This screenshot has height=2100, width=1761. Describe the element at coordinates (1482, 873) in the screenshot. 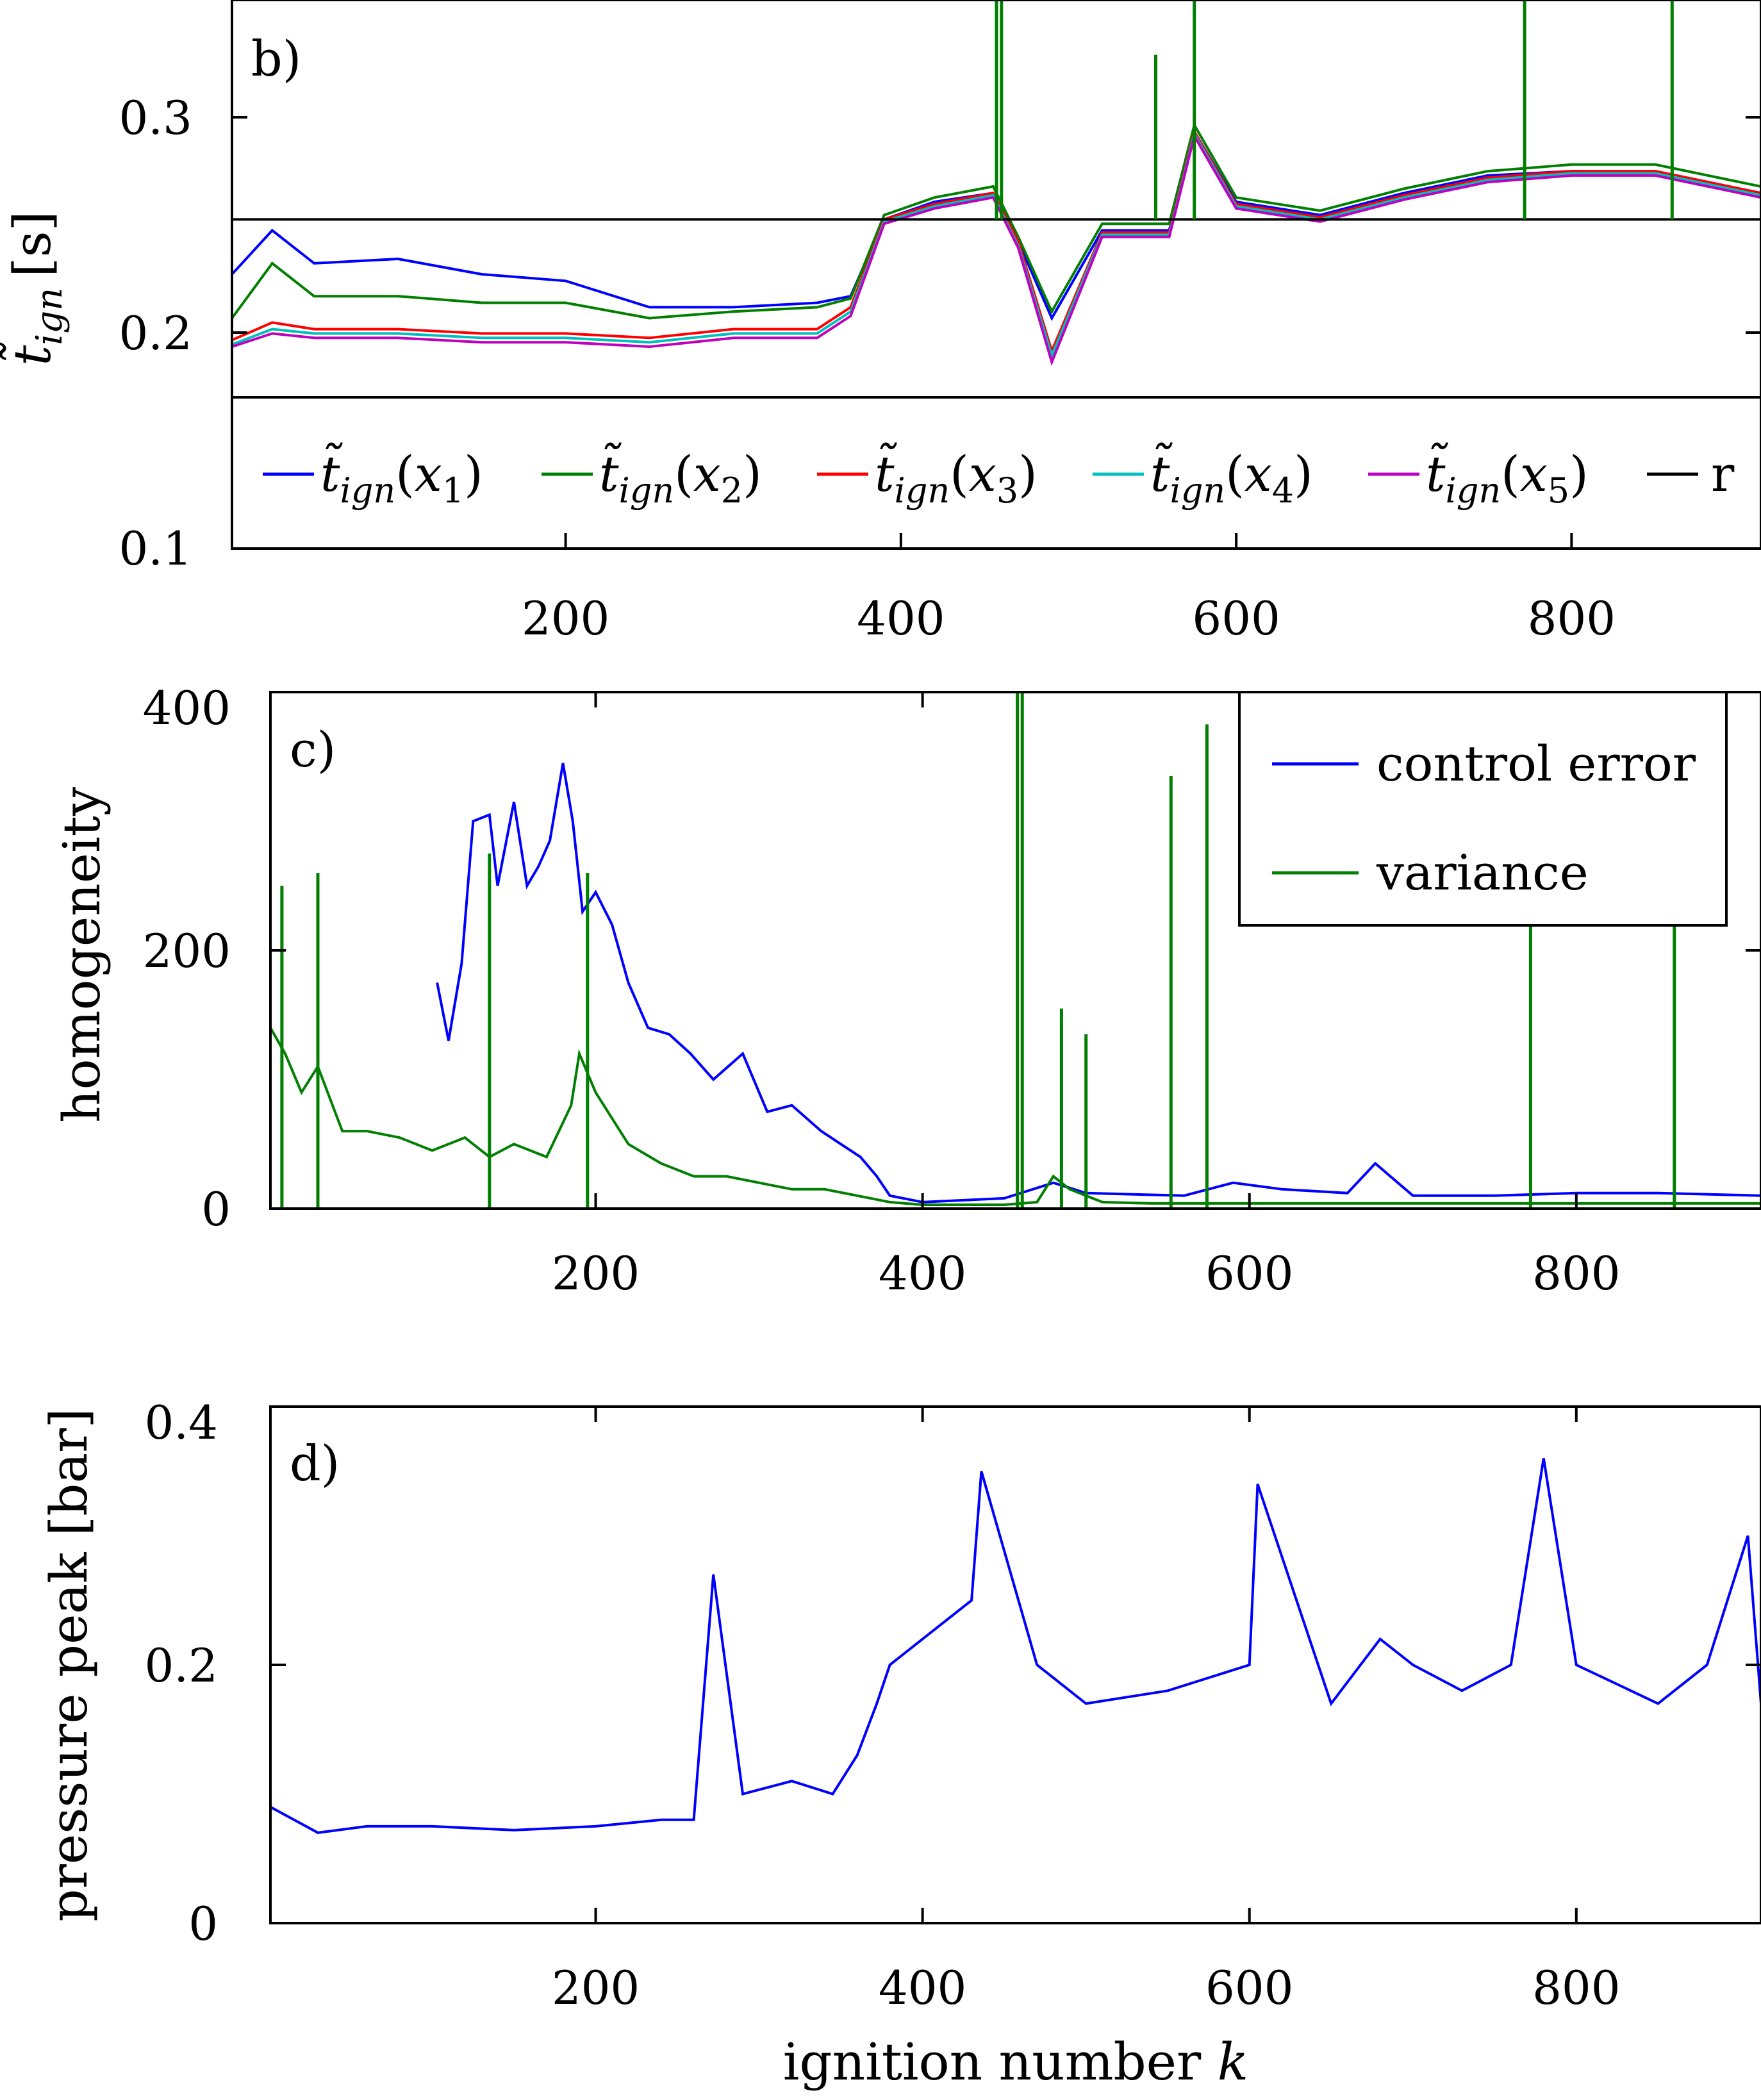

I see `legend-label-variance: variance` at that location.